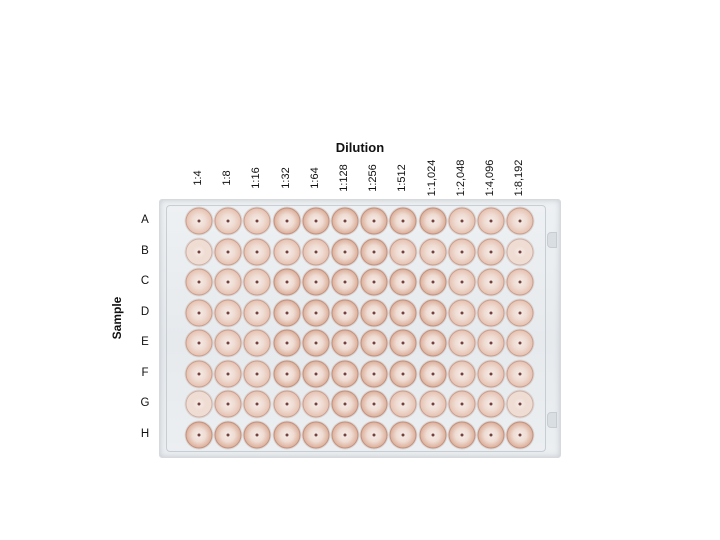 The width and height of the screenshot is (720, 540). Describe the element at coordinates (490, 178) in the screenshot. I see `column-label: 1:4,096` at that location.